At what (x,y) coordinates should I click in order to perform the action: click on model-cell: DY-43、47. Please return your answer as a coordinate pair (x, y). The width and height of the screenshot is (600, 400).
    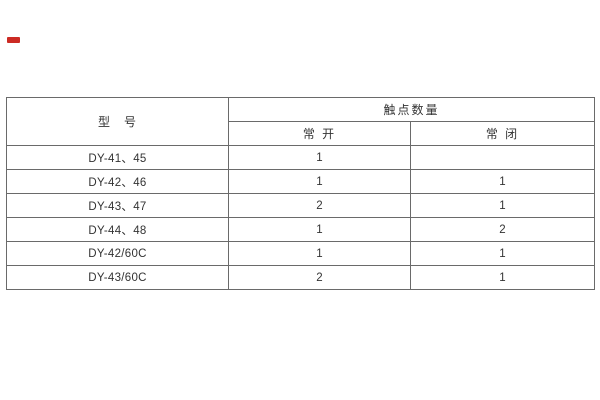
    Looking at the image, I should click on (117, 205).